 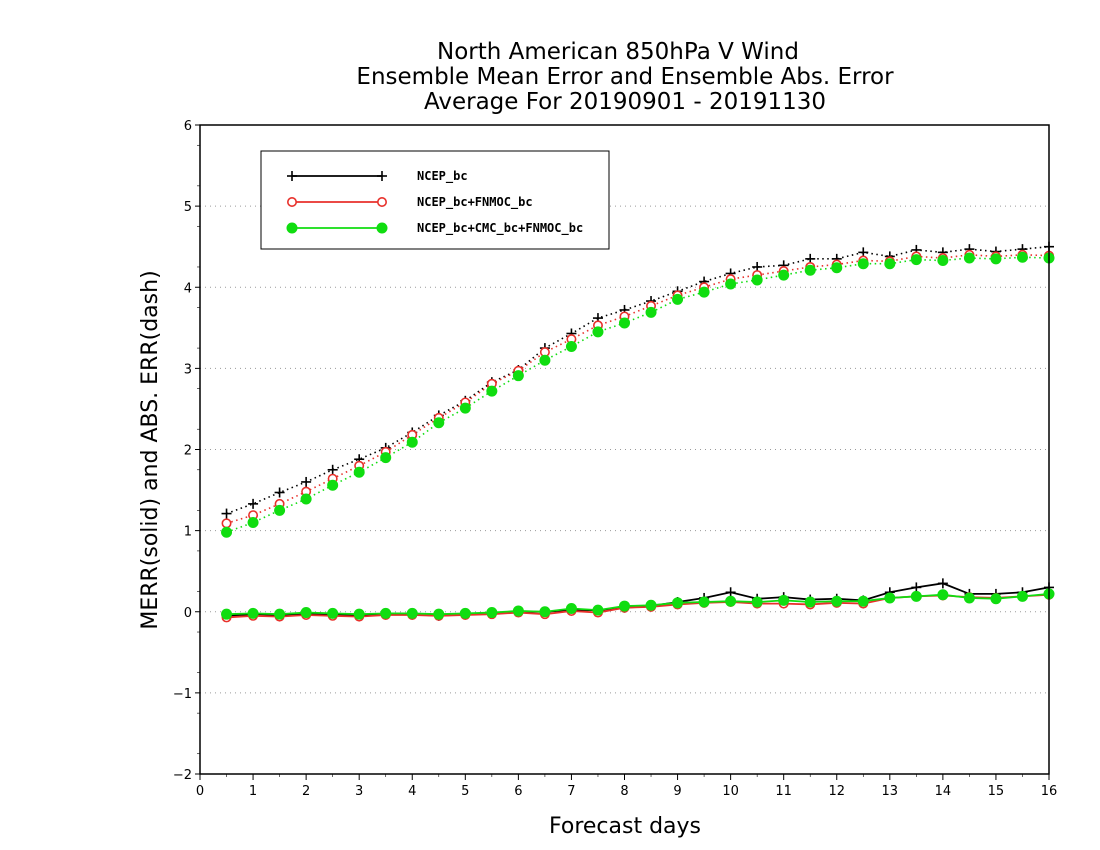 What do you see at coordinates (188, 207) in the screenshot?
I see `y-tick-label: 5` at bounding box center [188, 207].